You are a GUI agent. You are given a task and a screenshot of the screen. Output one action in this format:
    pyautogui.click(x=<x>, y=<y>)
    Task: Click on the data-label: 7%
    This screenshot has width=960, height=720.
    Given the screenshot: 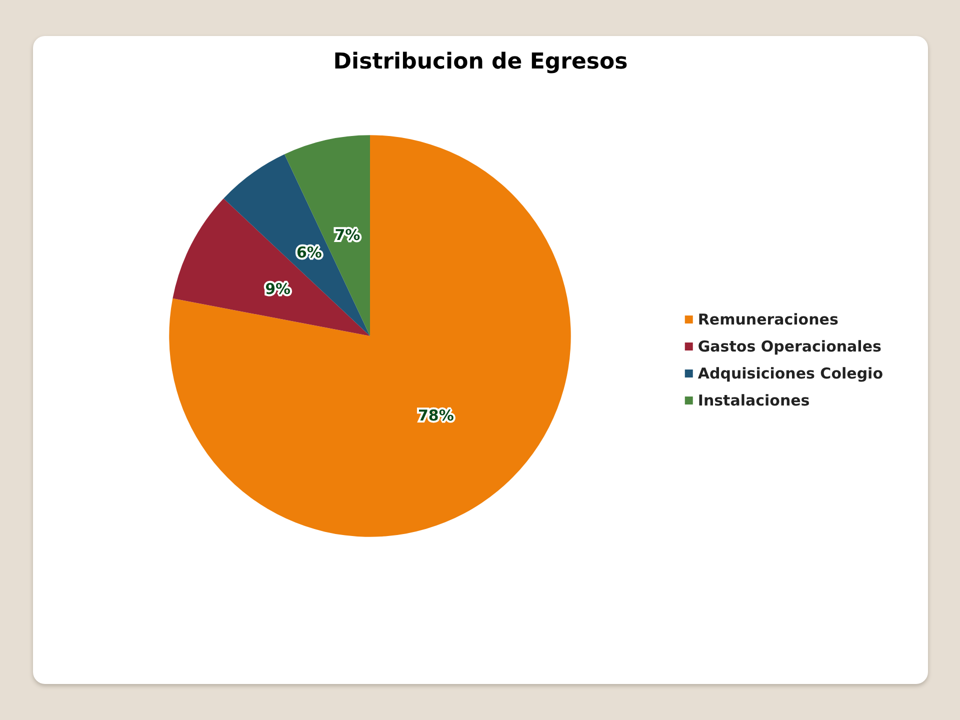 What is the action you would take?
    pyautogui.click(x=347, y=235)
    